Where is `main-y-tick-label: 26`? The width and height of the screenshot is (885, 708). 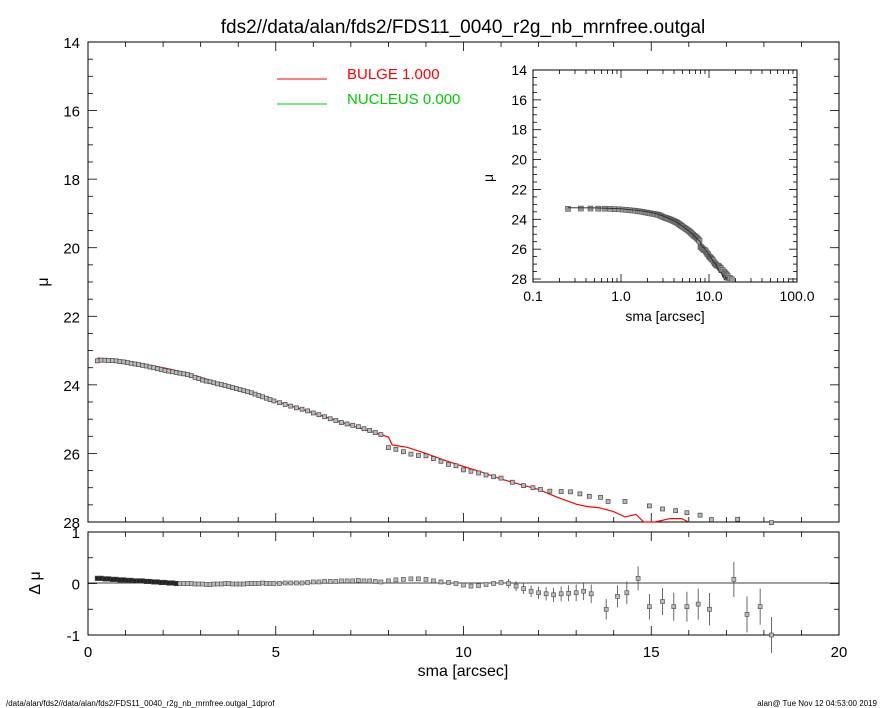 main-y-tick-label: 26 is located at coordinates (71, 454).